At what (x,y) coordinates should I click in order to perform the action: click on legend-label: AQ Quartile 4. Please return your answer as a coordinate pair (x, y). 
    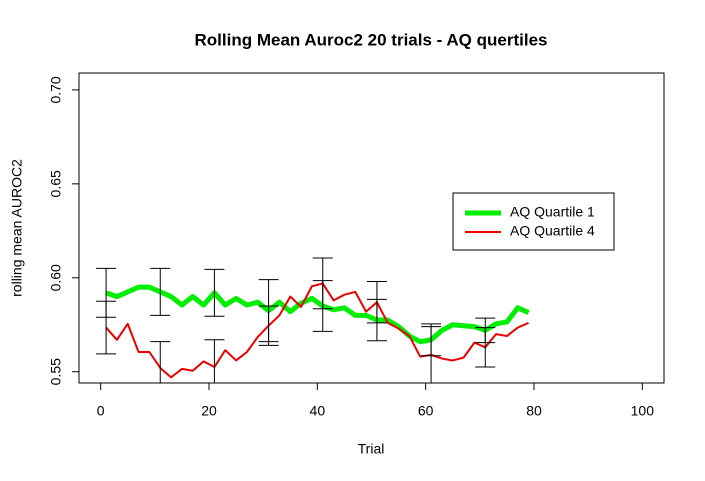
    Looking at the image, I should click on (552, 231).